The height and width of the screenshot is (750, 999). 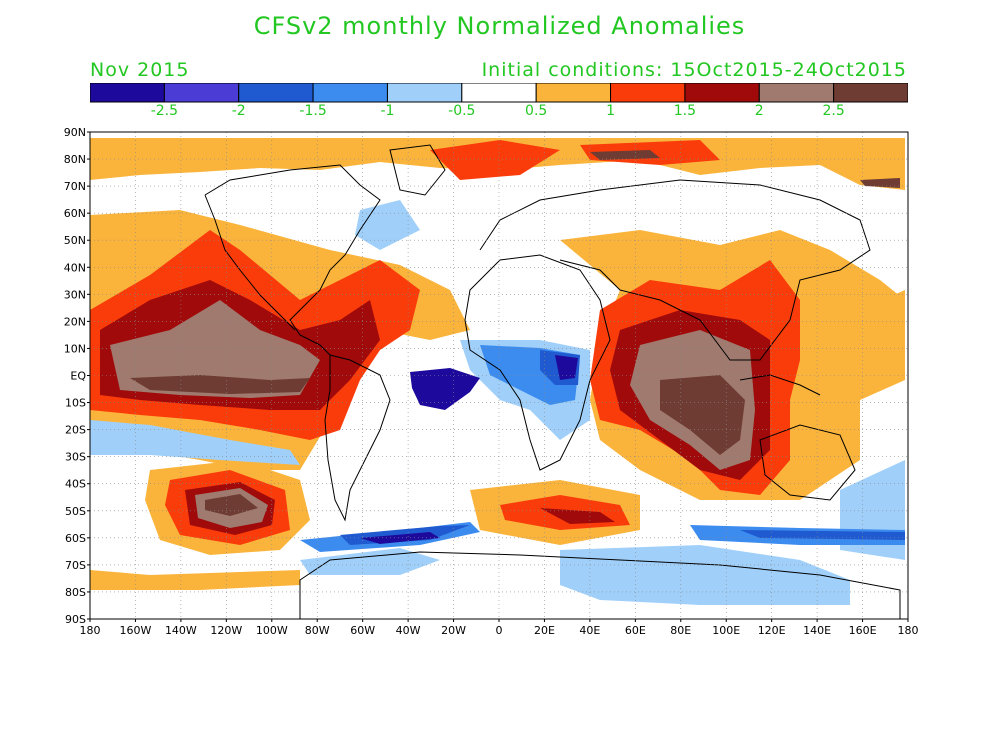 What do you see at coordinates (780, 385) in the screenshot?
I see `indonesia-outline` at bounding box center [780, 385].